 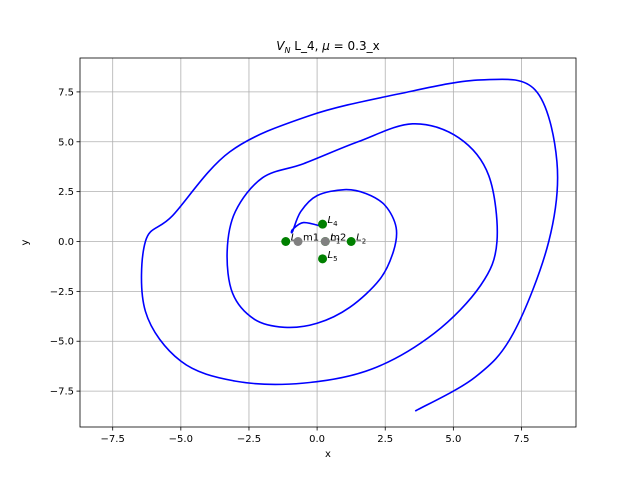 I want to click on x-tick-label: 5.0, so click(x=453, y=439).